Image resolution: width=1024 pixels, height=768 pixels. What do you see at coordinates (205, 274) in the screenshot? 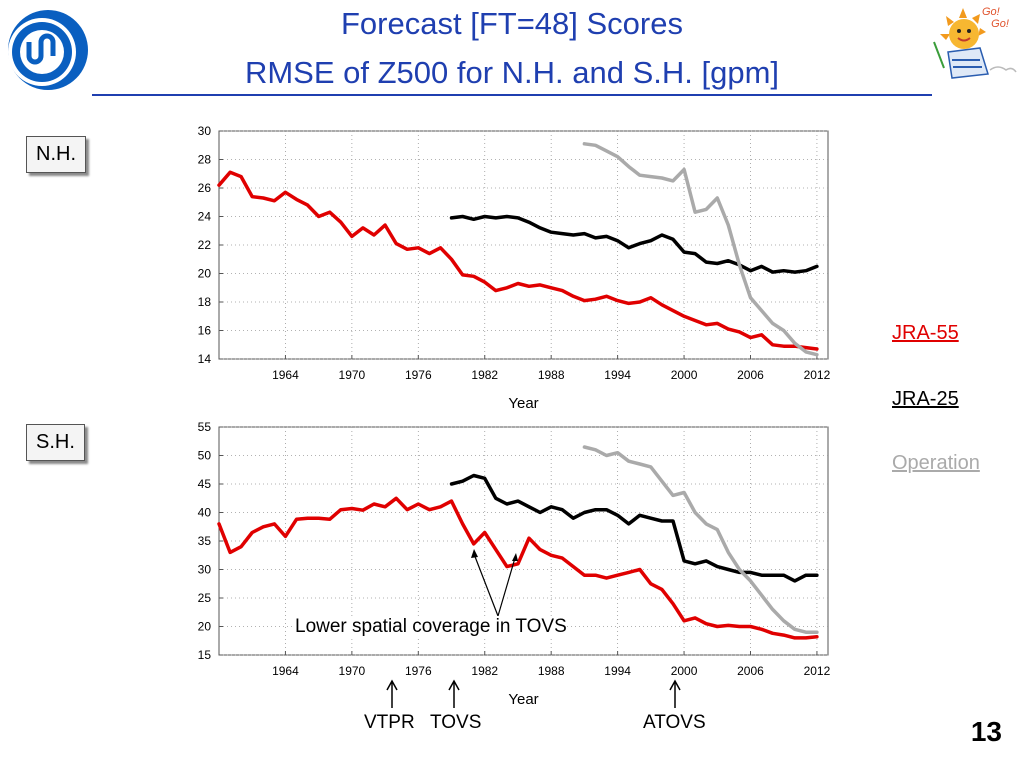
I see `nh-ytick-label: 20` at bounding box center [205, 274].